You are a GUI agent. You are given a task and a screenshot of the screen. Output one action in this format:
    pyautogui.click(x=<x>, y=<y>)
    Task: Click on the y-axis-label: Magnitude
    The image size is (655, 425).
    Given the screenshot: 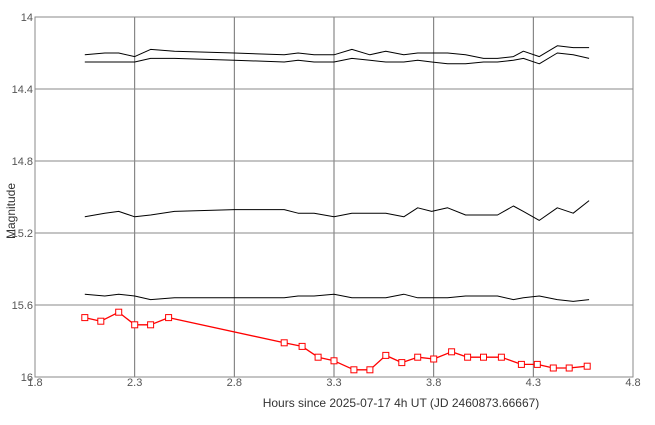 What is the action you would take?
    pyautogui.click(x=11, y=211)
    